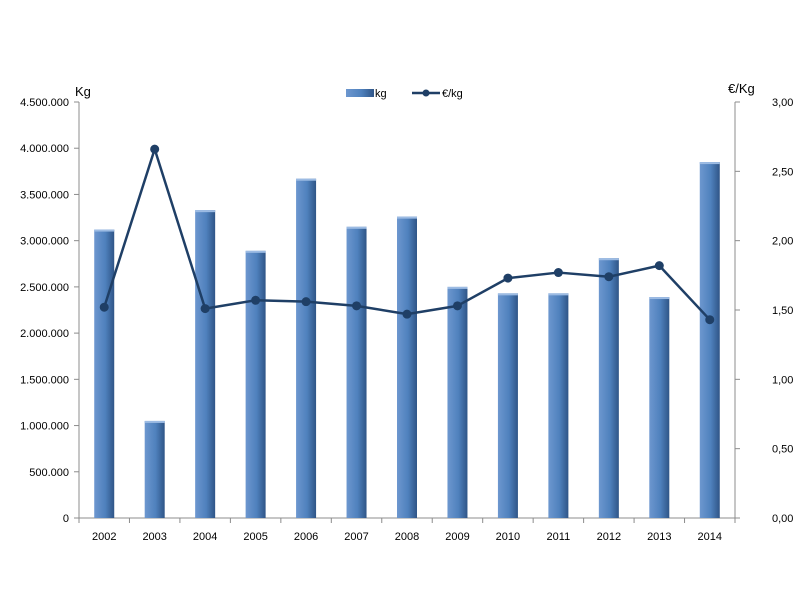 The image size is (800, 605). What do you see at coordinates (44, 195) in the screenshot?
I see `left-tick-label: 3.500.000` at bounding box center [44, 195].